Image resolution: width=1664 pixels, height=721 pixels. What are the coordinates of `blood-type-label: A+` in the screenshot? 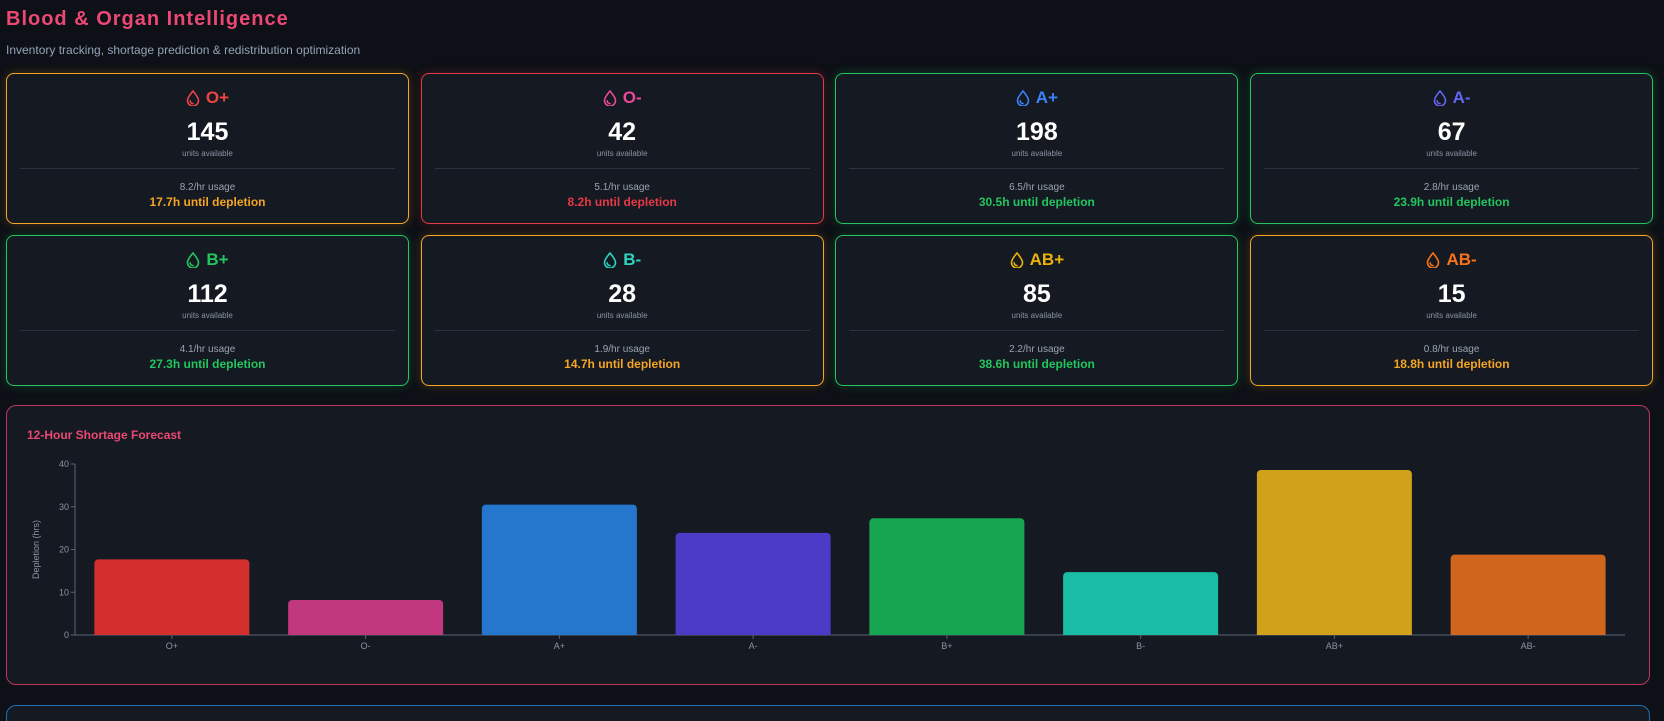 It's located at (1046, 97).